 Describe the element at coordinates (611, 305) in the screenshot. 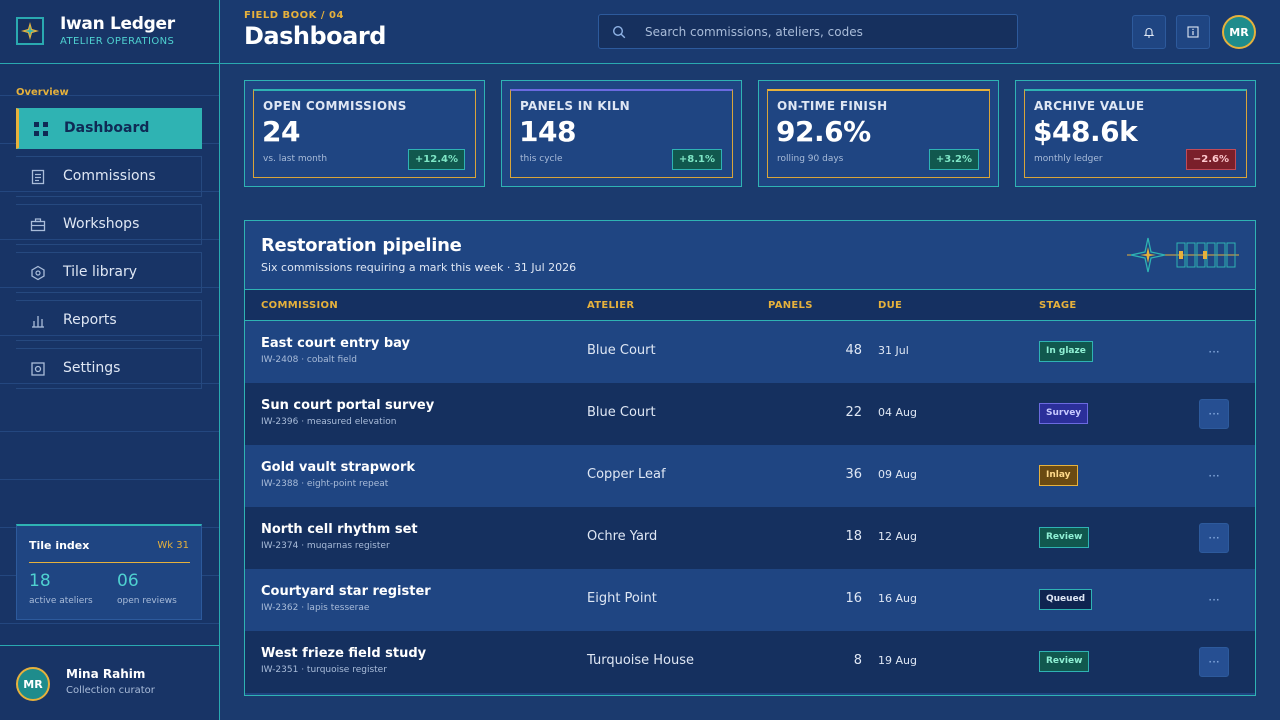

I see `column-header-atelier: ATELIER` at that location.